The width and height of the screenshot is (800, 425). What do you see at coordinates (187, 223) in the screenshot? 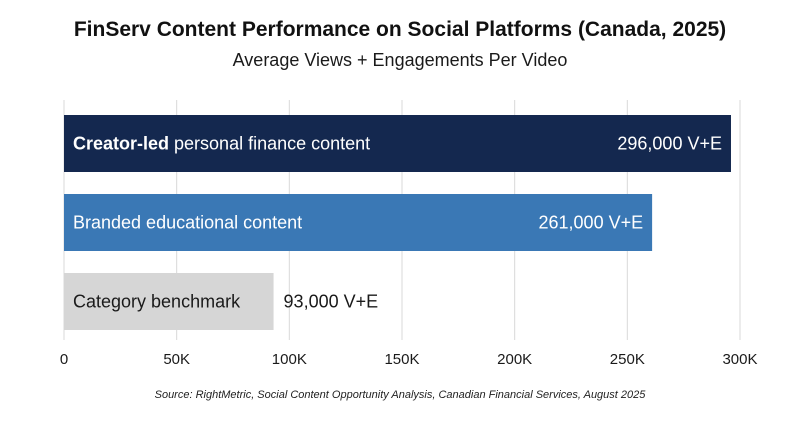
I see `category-label: Branded educational content` at bounding box center [187, 223].